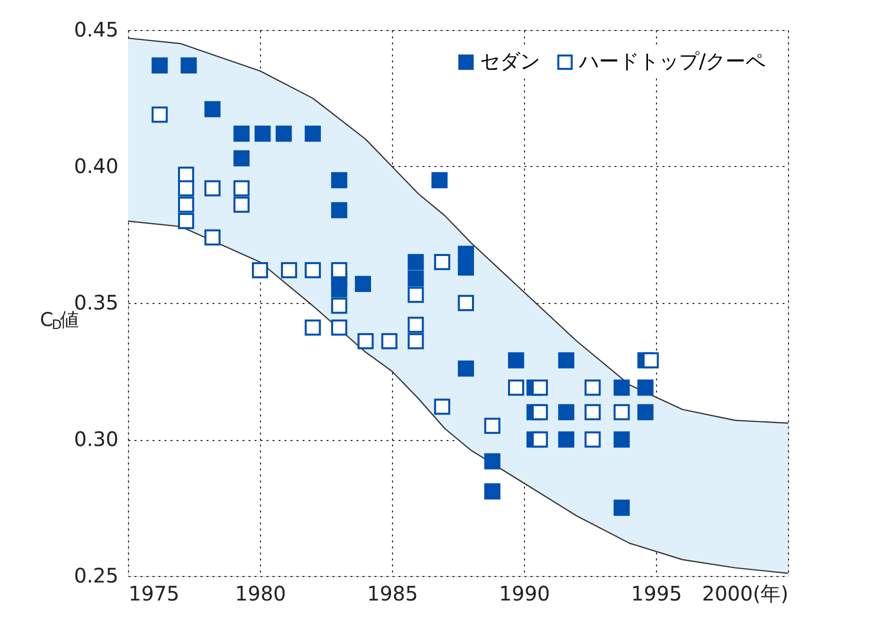 This screenshot has height=627, width=895. Describe the element at coordinates (154, 594) in the screenshot. I see `x-tick-label: 1975` at that location.